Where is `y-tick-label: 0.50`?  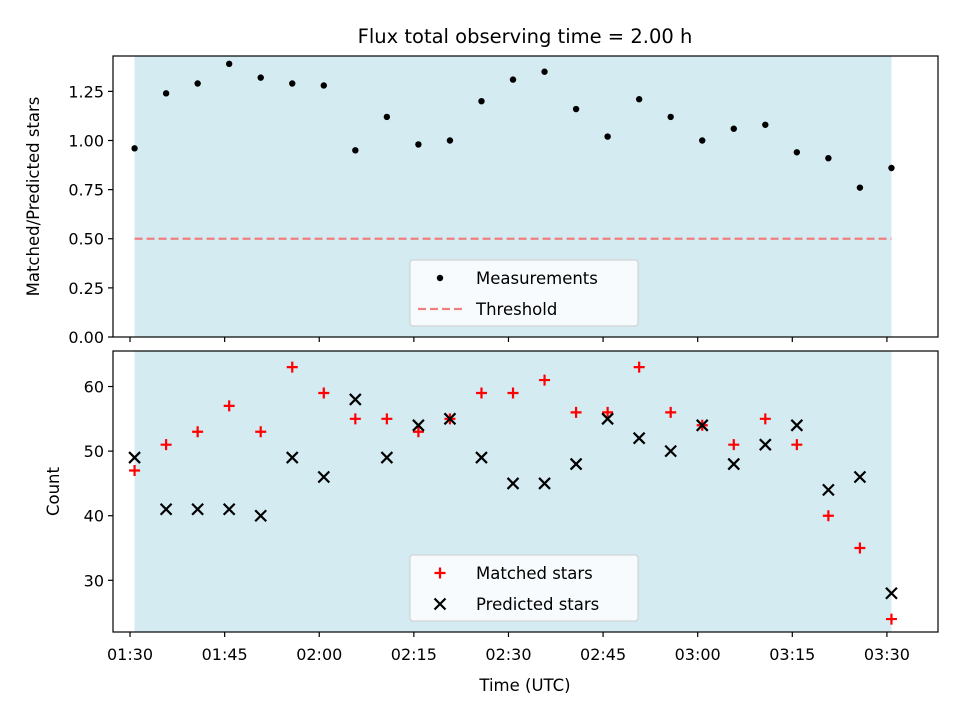
y-tick-label: 0.50 is located at coordinates (86, 239).